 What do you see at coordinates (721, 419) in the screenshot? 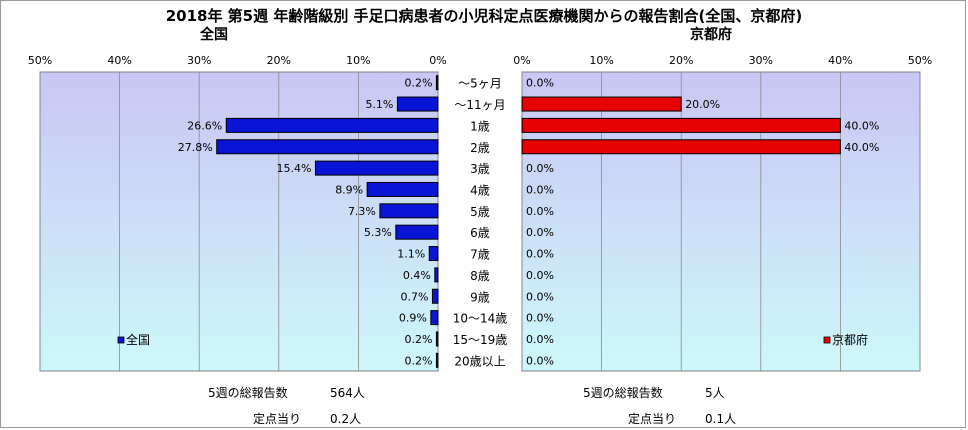
I see `right-per-value: 0.1人` at bounding box center [721, 419].